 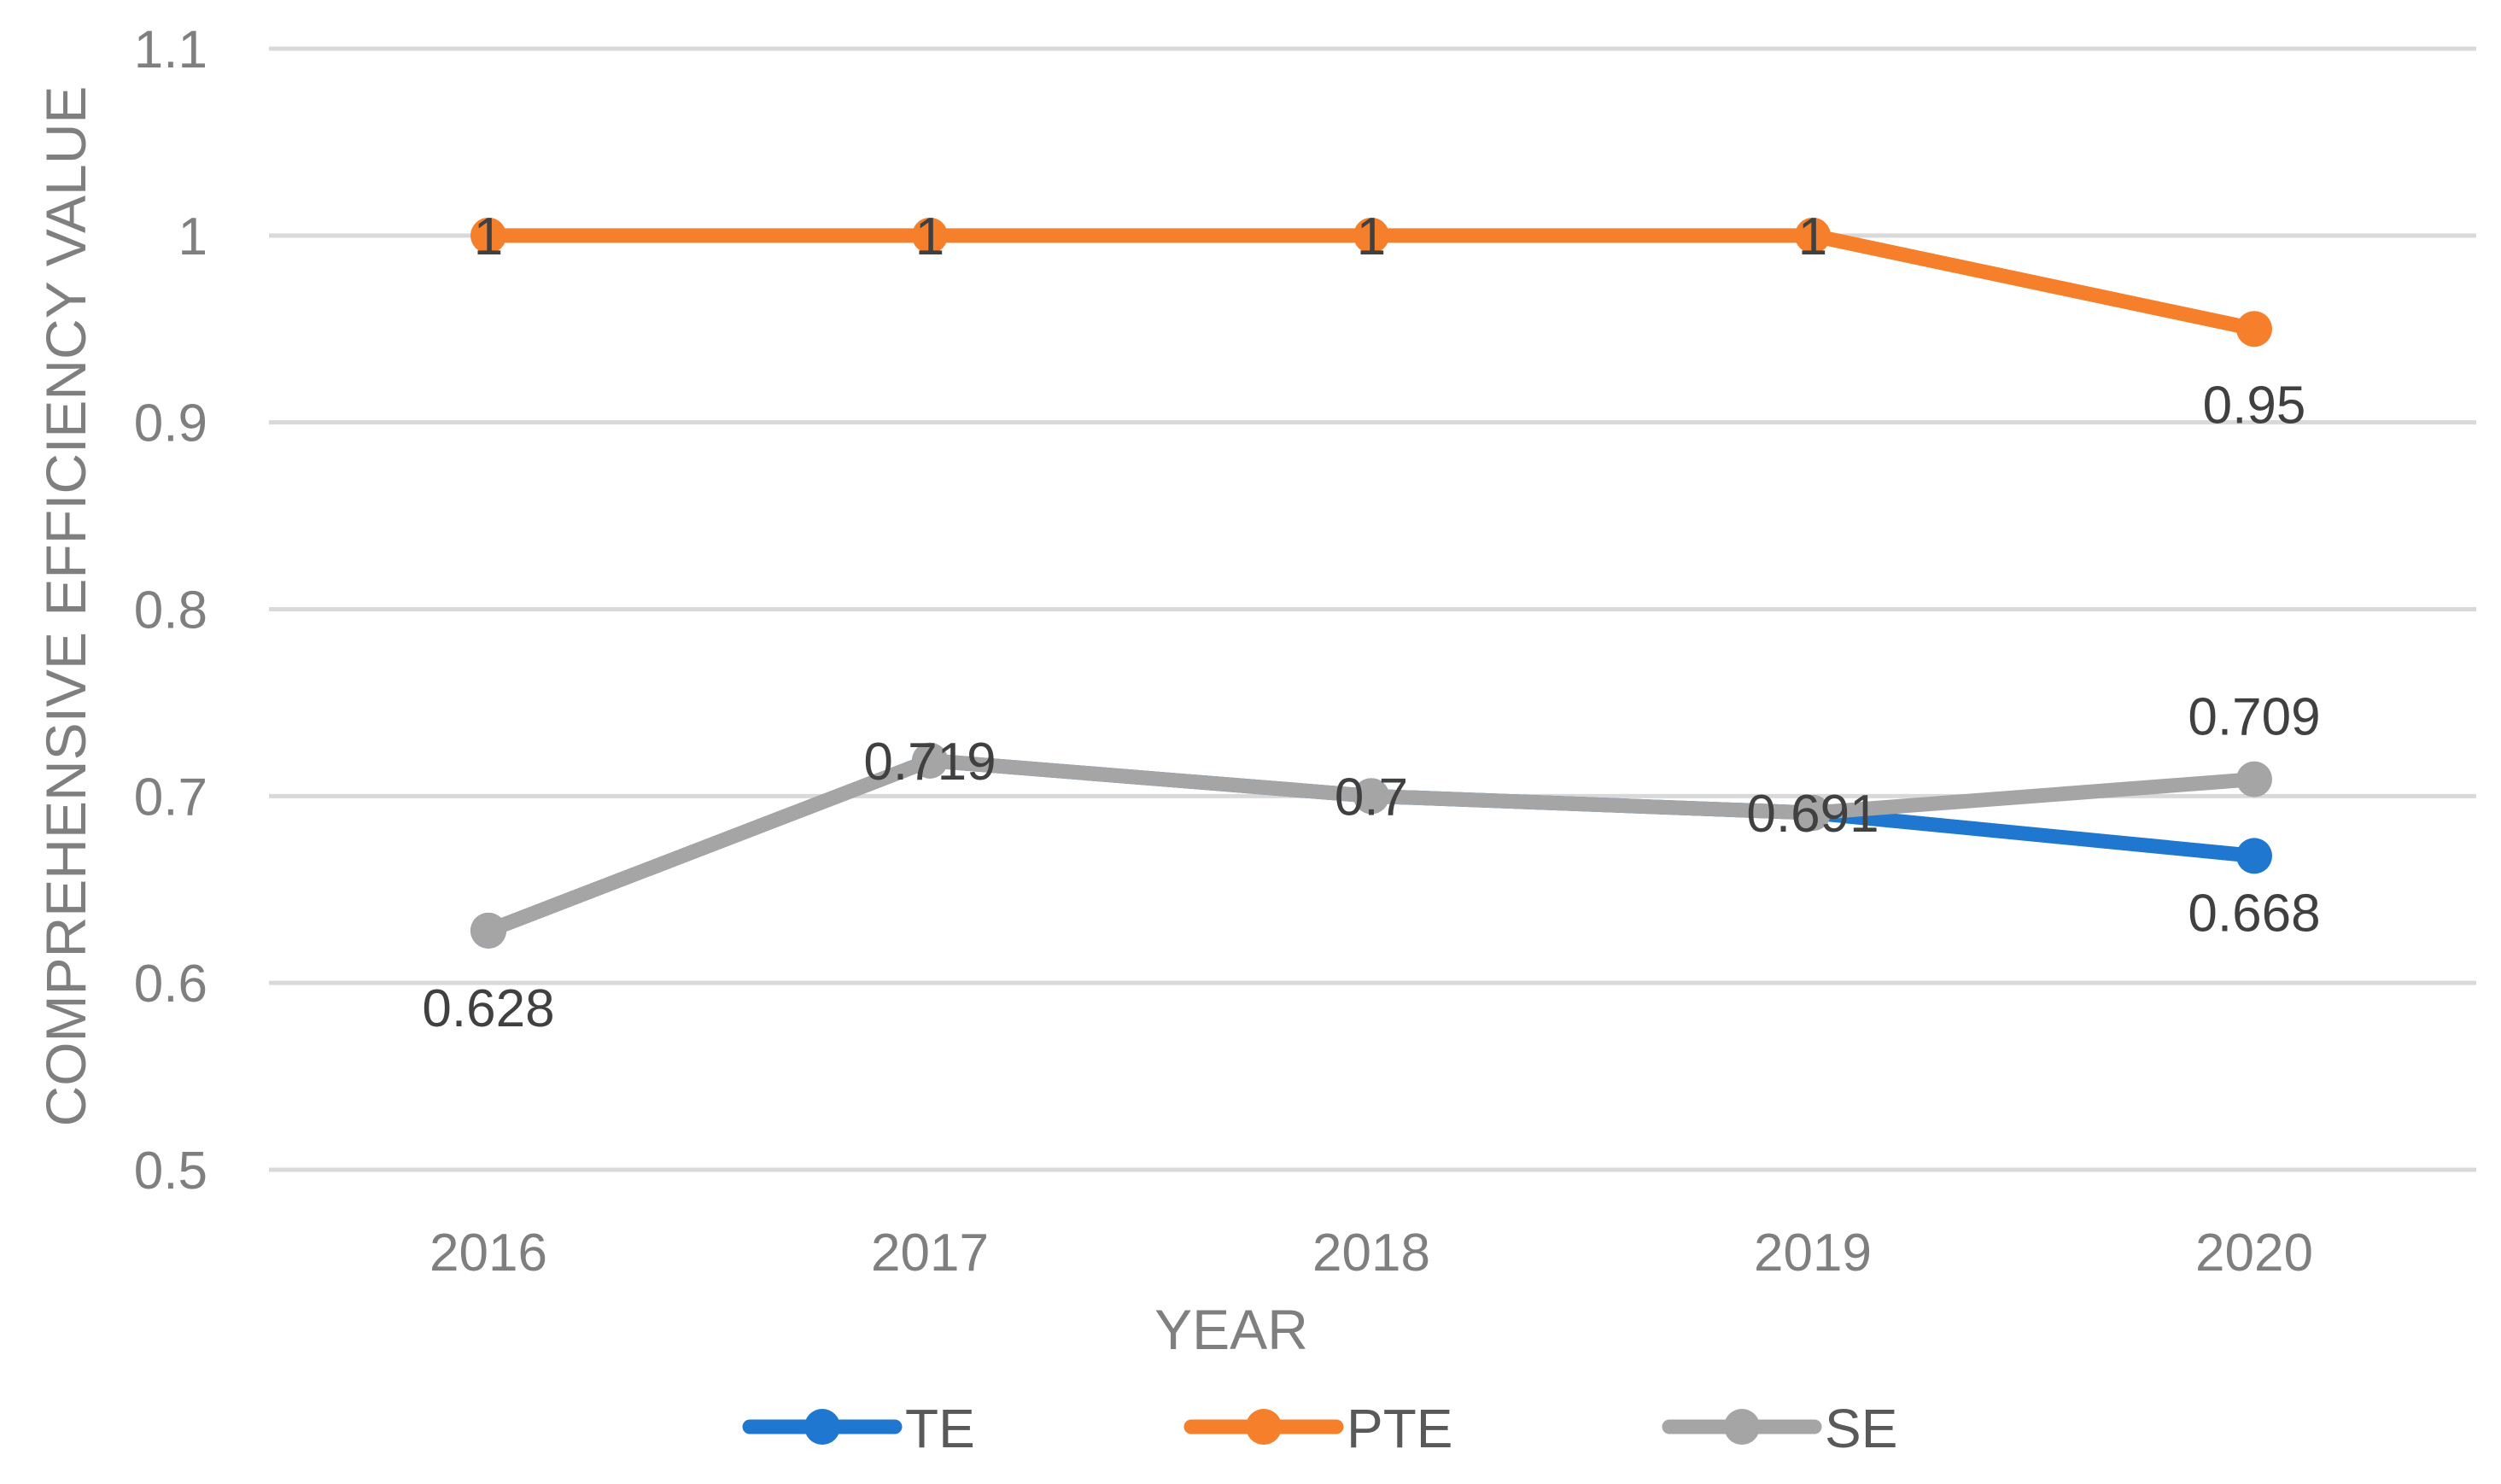 I want to click on data-label-se: 0.691, so click(x=1812, y=814).